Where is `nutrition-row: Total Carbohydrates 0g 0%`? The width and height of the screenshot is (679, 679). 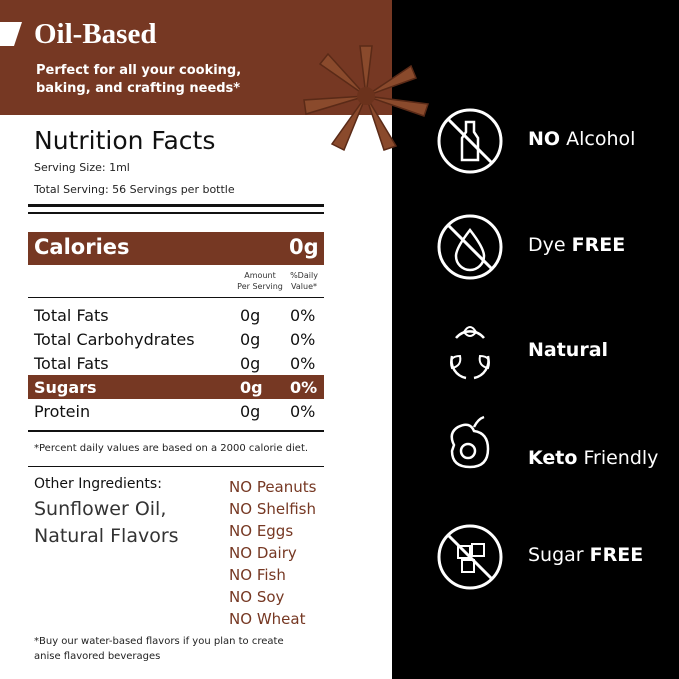 nutrition-row: Total Carbohydrates 0g 0% is located at coordinates (176, 339).